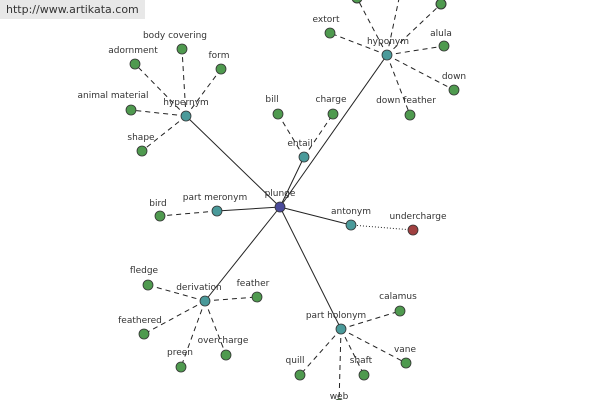 The height and width of the screenshot is (400, 600). I want to click on node-label: plunge, so click(280, 194).